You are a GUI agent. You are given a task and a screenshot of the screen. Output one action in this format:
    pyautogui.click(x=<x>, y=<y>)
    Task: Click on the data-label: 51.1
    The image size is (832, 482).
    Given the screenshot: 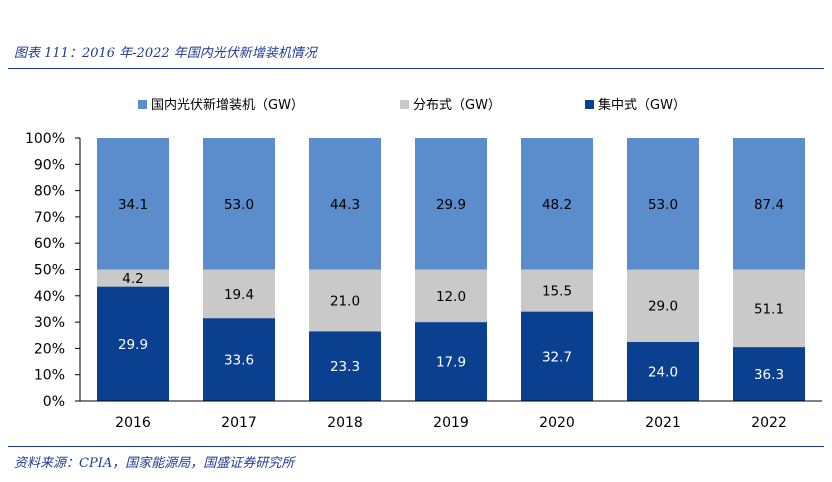 What is the action you would take?
    pyautogui.click(x=769, y=309)
    